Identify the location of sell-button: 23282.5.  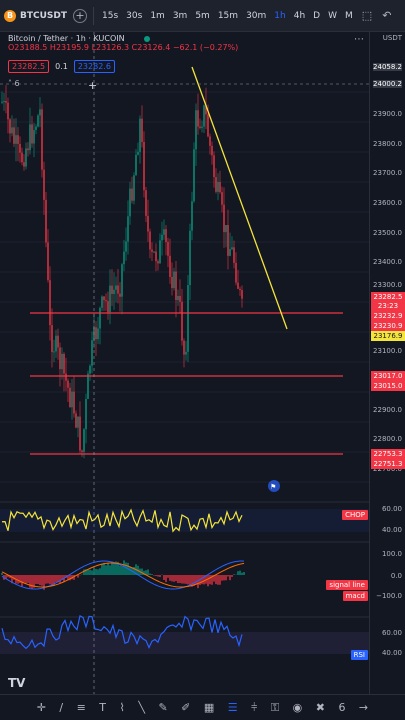
(29, 66).